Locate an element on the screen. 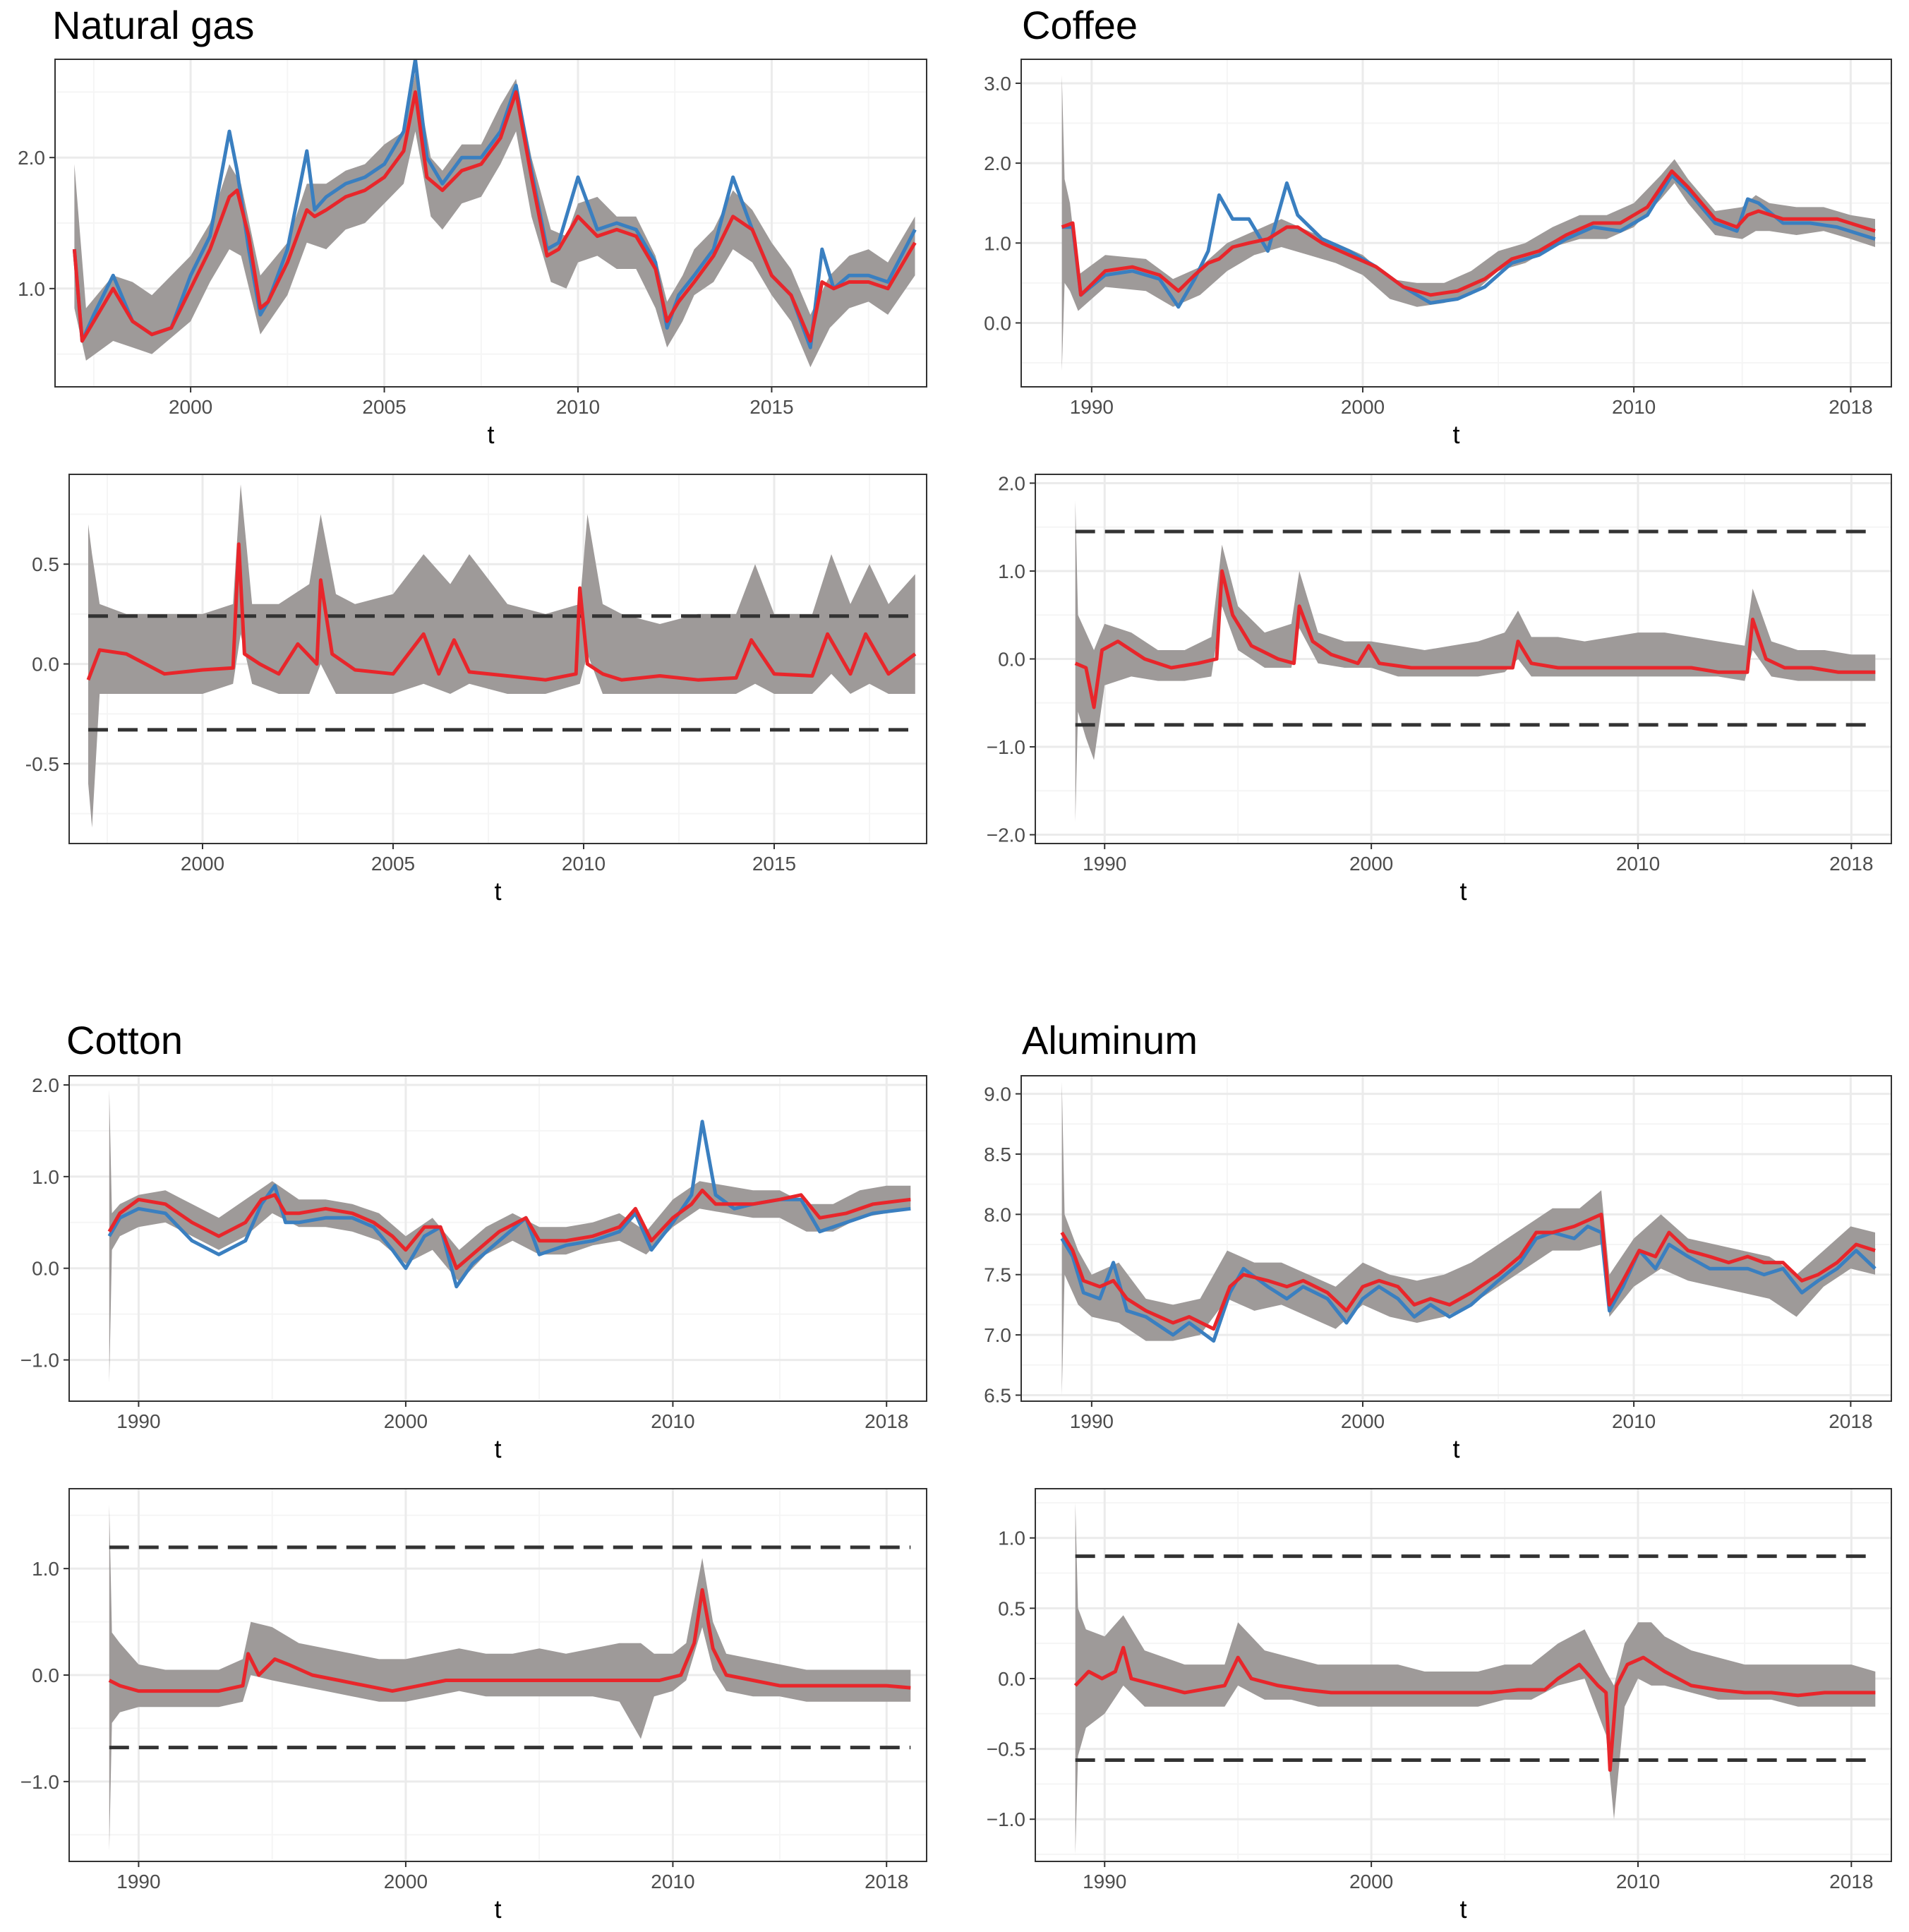 The height and width of the screenshot is (1932, 1909). panel-title-cotton: Cotton is located at coordinates (124, 1040).